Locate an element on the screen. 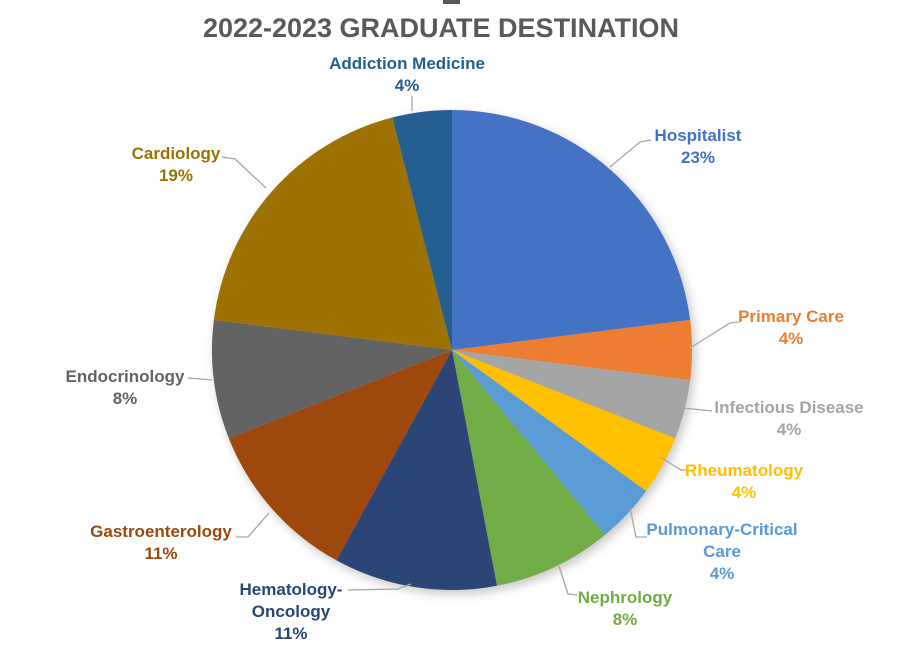  slice-name-pulmonary-critical-care: Pulmonary-Critical is located at coordinates (722, 529).